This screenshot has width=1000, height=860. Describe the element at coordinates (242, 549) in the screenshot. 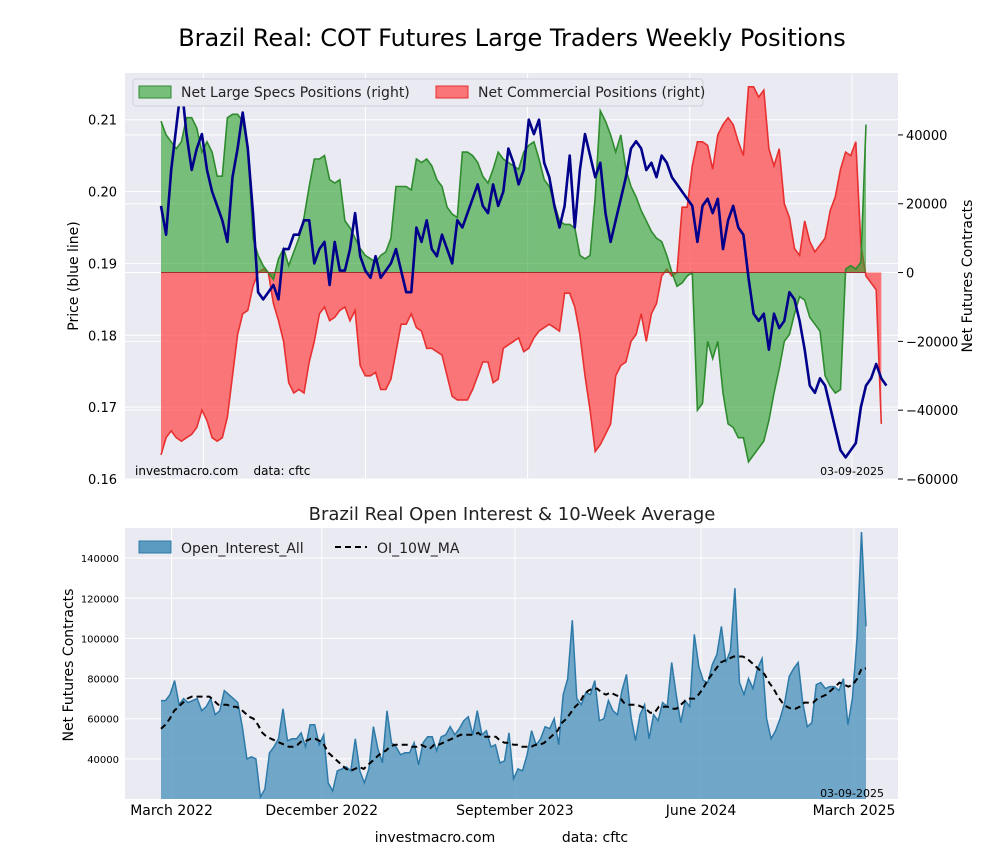

I see `legend-label-oi: Open_Interest_All` at that location.